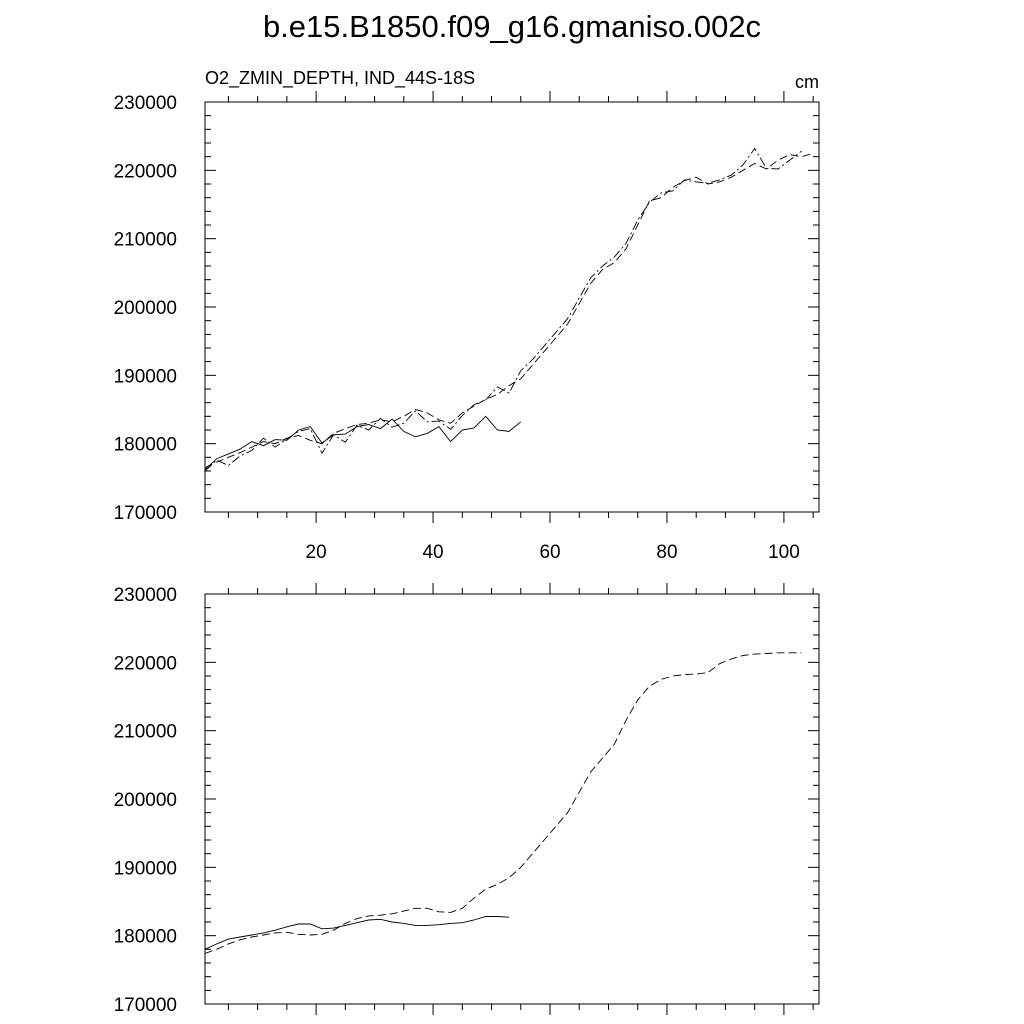 The width and height of the screenshot is (1024, 1024). Describe the element at coordinates (145, 800) in the screenshot. I see `bottom-y-tick-label: 200000` at that location.